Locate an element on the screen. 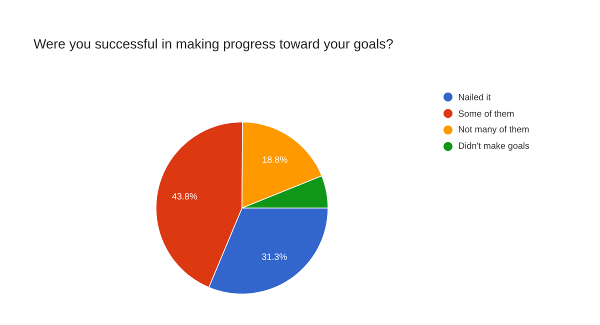  legend-label: Nailed it is located at coordinates (474, 97).